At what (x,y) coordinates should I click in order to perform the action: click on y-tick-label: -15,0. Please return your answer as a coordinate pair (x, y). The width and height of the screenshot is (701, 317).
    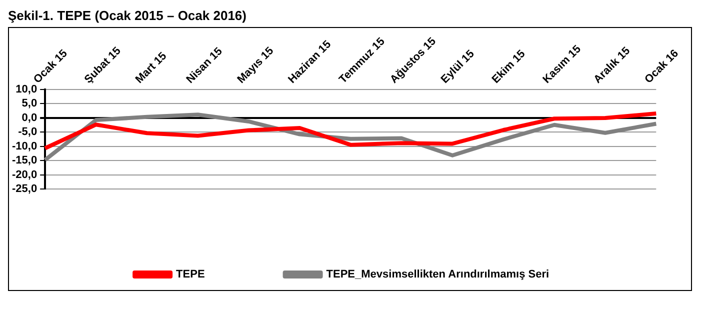
    Looking at the image, I should click on (25, 160).